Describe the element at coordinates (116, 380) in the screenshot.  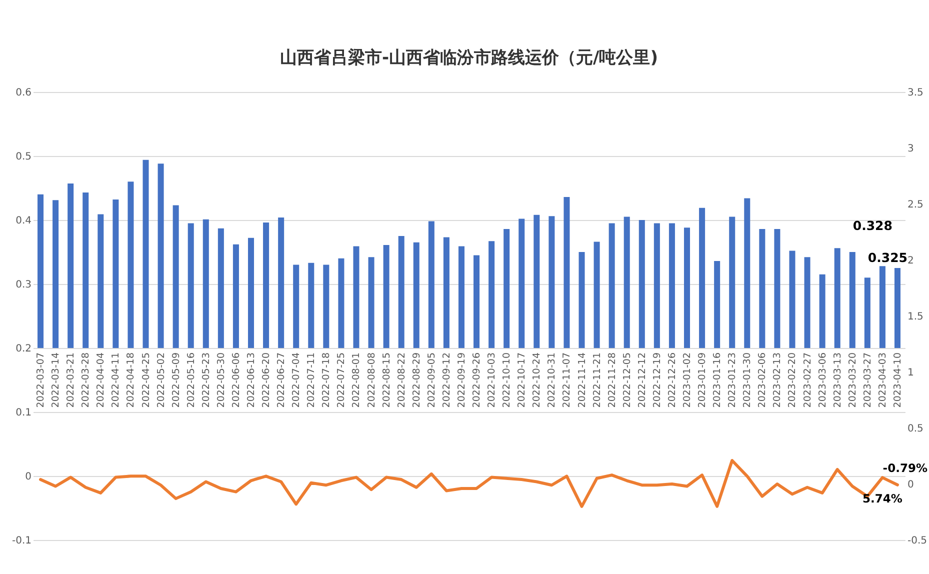
I see `x-tick-label: 2022-04-11` at that location.